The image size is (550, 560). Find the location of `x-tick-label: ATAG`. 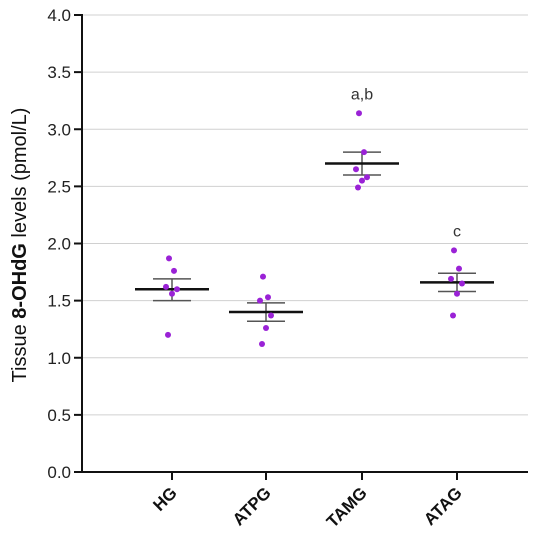

x-tick-label: ATAG is located at coordinates (443, 506).